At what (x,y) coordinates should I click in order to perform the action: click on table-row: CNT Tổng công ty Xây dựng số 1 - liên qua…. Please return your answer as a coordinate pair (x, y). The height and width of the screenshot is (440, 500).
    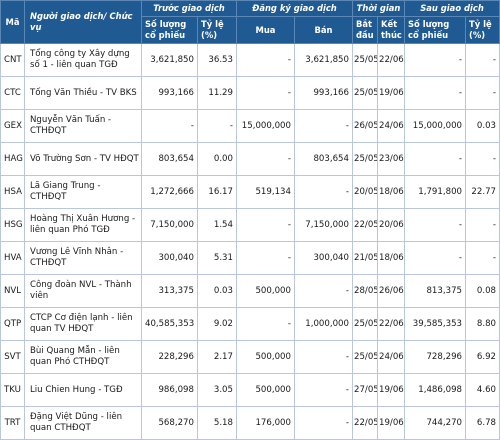
    Looking at the image, I should click on (250, 60).